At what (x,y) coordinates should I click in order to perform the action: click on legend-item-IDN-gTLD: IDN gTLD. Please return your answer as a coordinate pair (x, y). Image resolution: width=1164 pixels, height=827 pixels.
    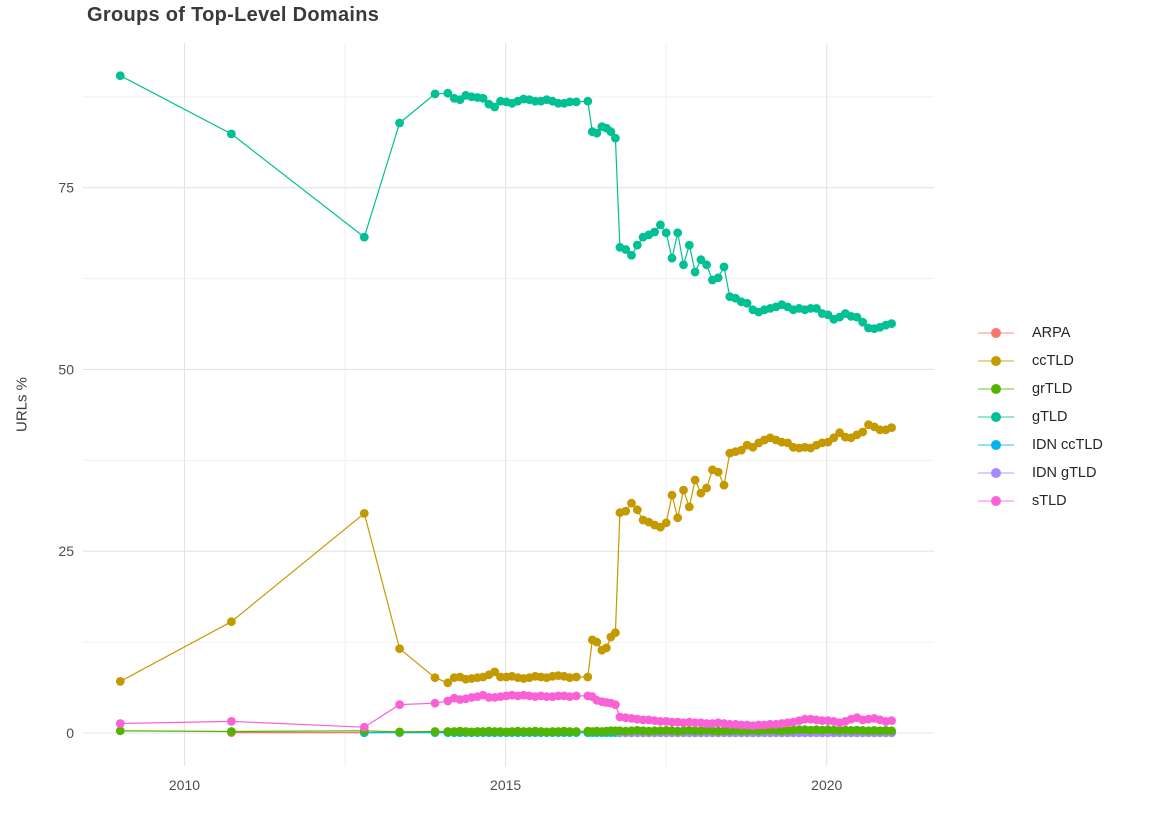
    Looking at the image, I should click on (1039, 473).